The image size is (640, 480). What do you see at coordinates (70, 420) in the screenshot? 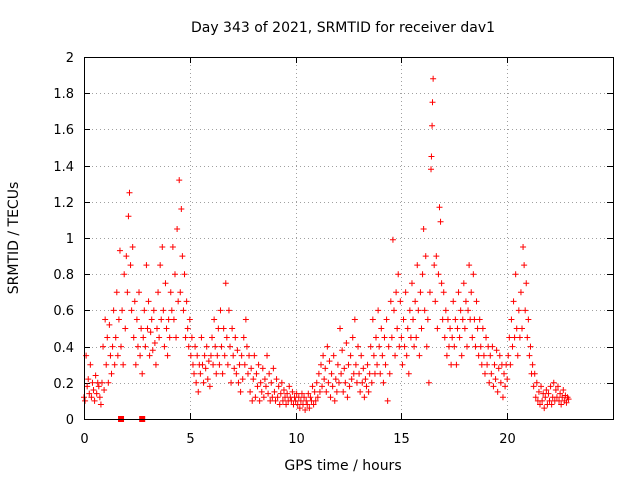
I see `y-tick-label: 0` at bounding box center [70, 420].